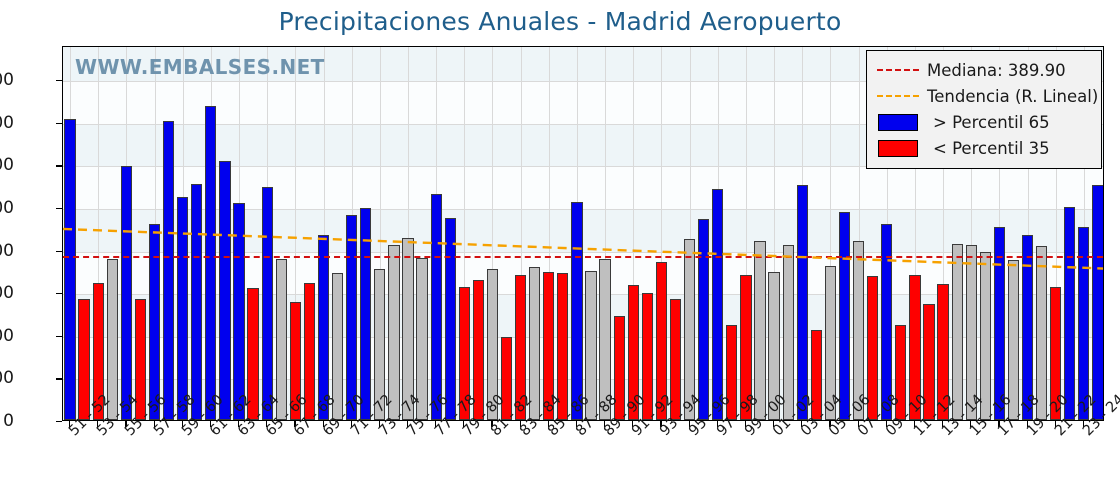  Describe the element at coordinates (1013, 96) in the screenshot. I see `legend-label-trend: Tendencia (R. Lineal)` at that location.